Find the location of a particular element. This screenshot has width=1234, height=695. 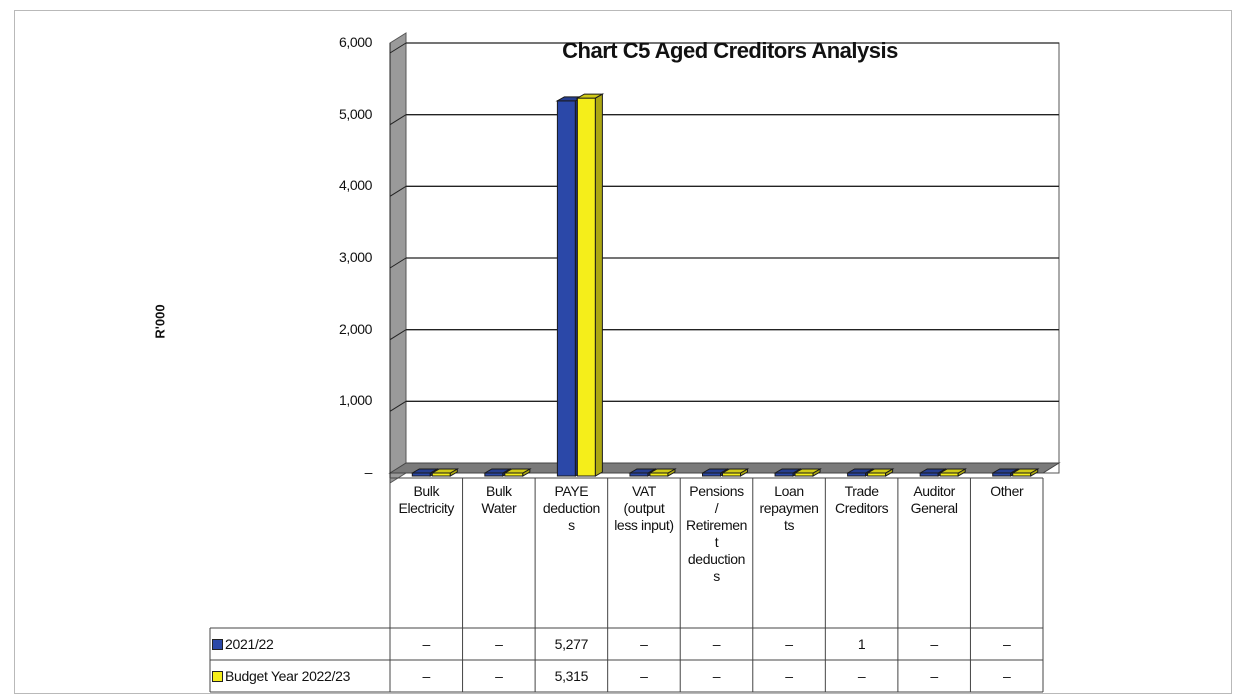

y-tick-label: 6,000 is located at coordinates (355, 42).